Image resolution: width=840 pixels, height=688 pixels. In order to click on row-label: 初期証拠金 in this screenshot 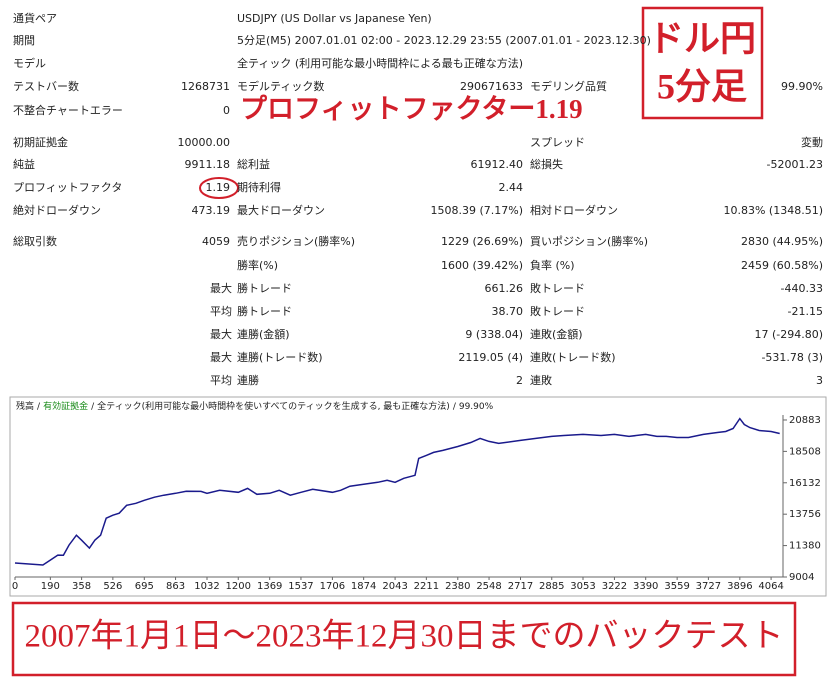, I will do `click(40, 142)`.